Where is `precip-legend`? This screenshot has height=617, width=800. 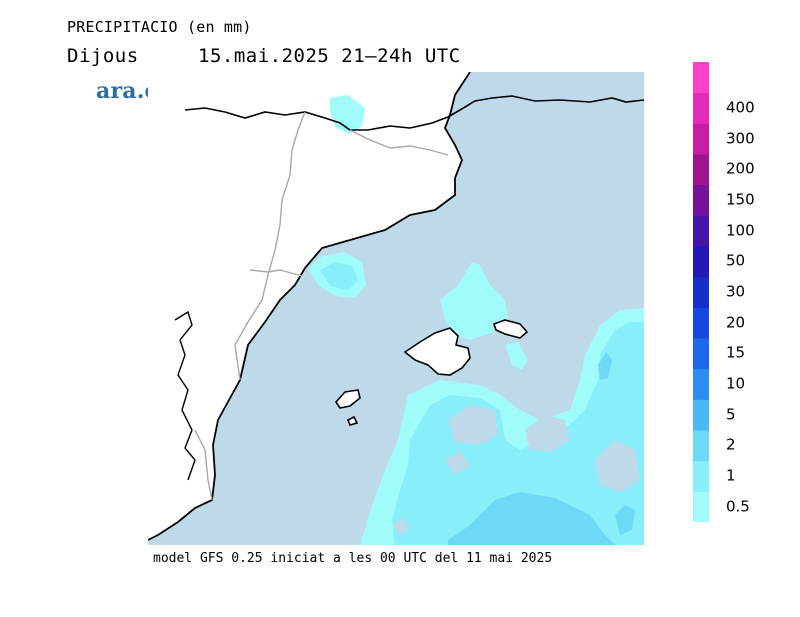 precip-legend is located at coordinates (701, 292).